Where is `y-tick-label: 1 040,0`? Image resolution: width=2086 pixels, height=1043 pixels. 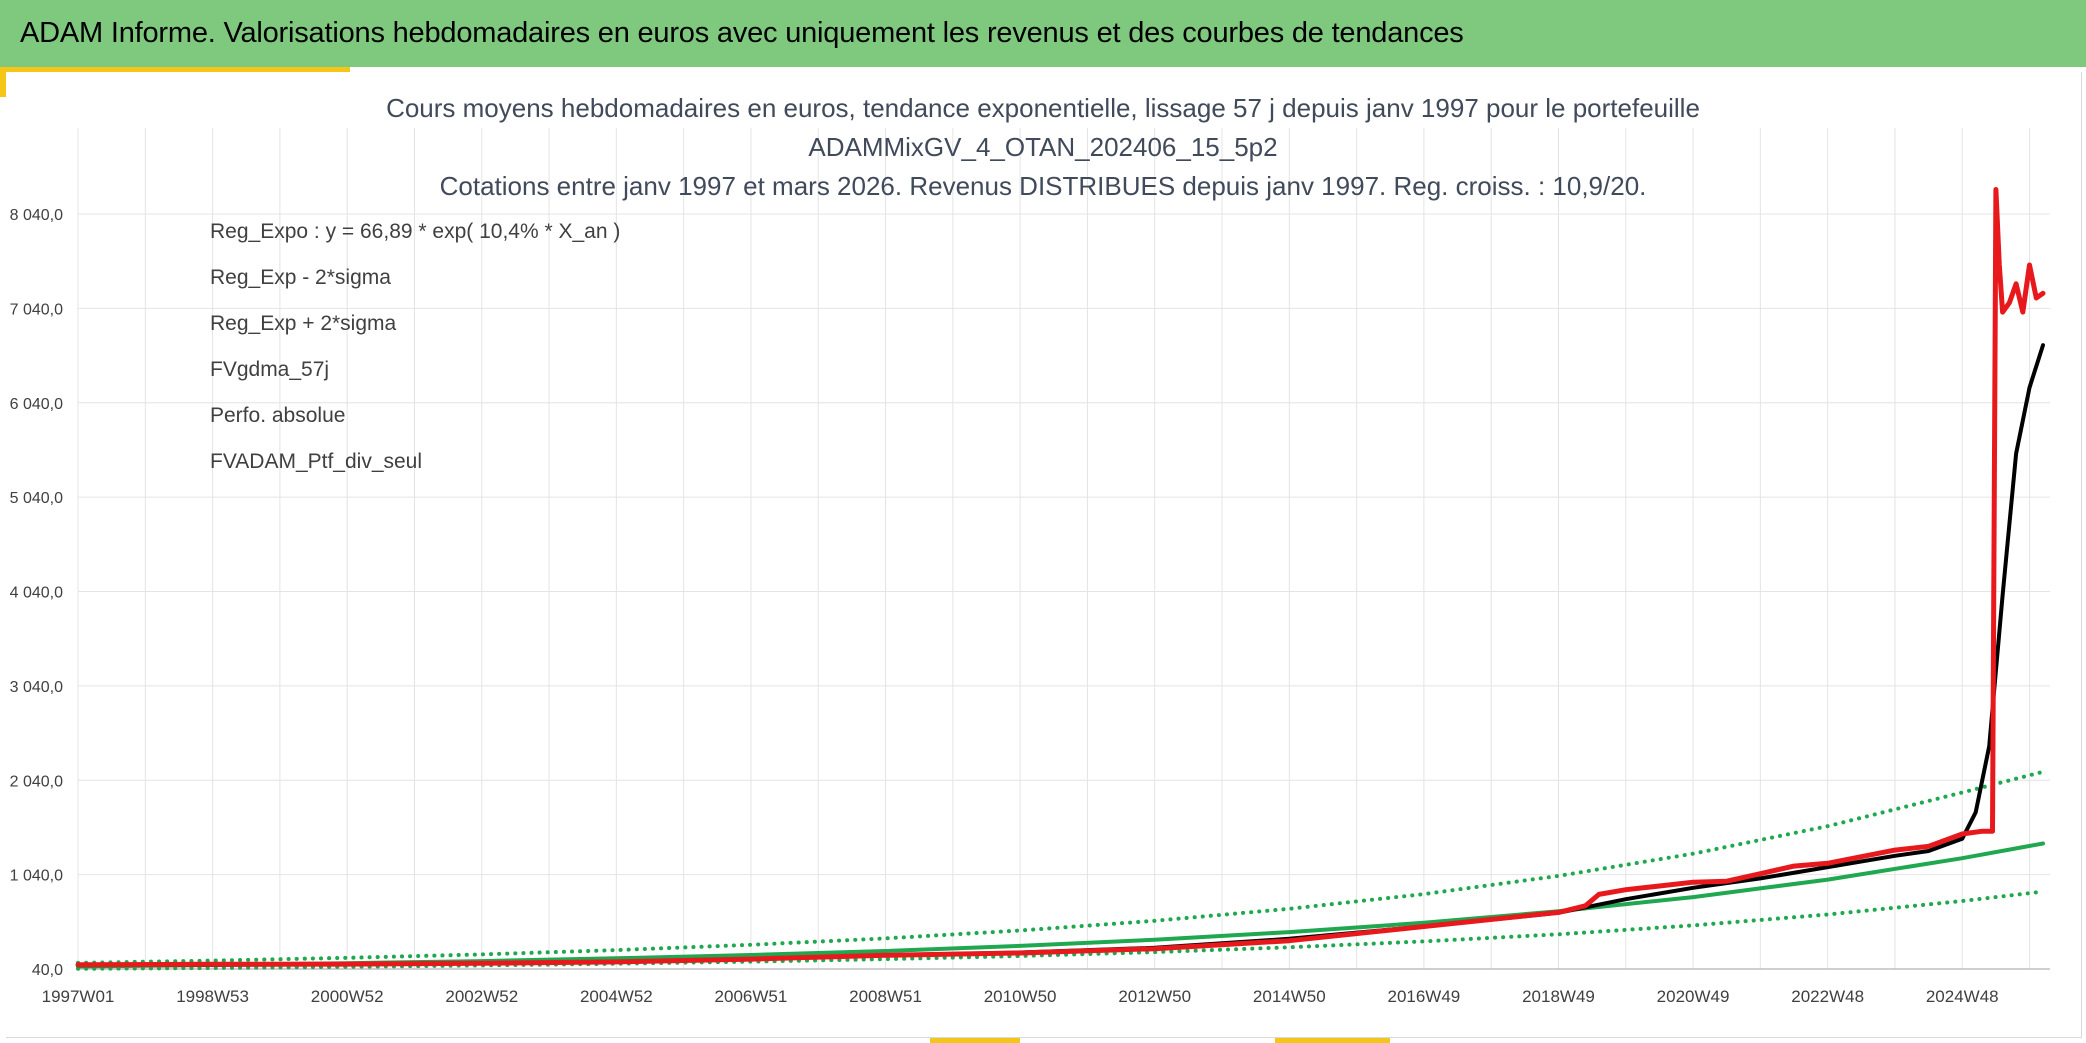
y-tick-label: 1 040,0 is located at coordinates (36, 876).